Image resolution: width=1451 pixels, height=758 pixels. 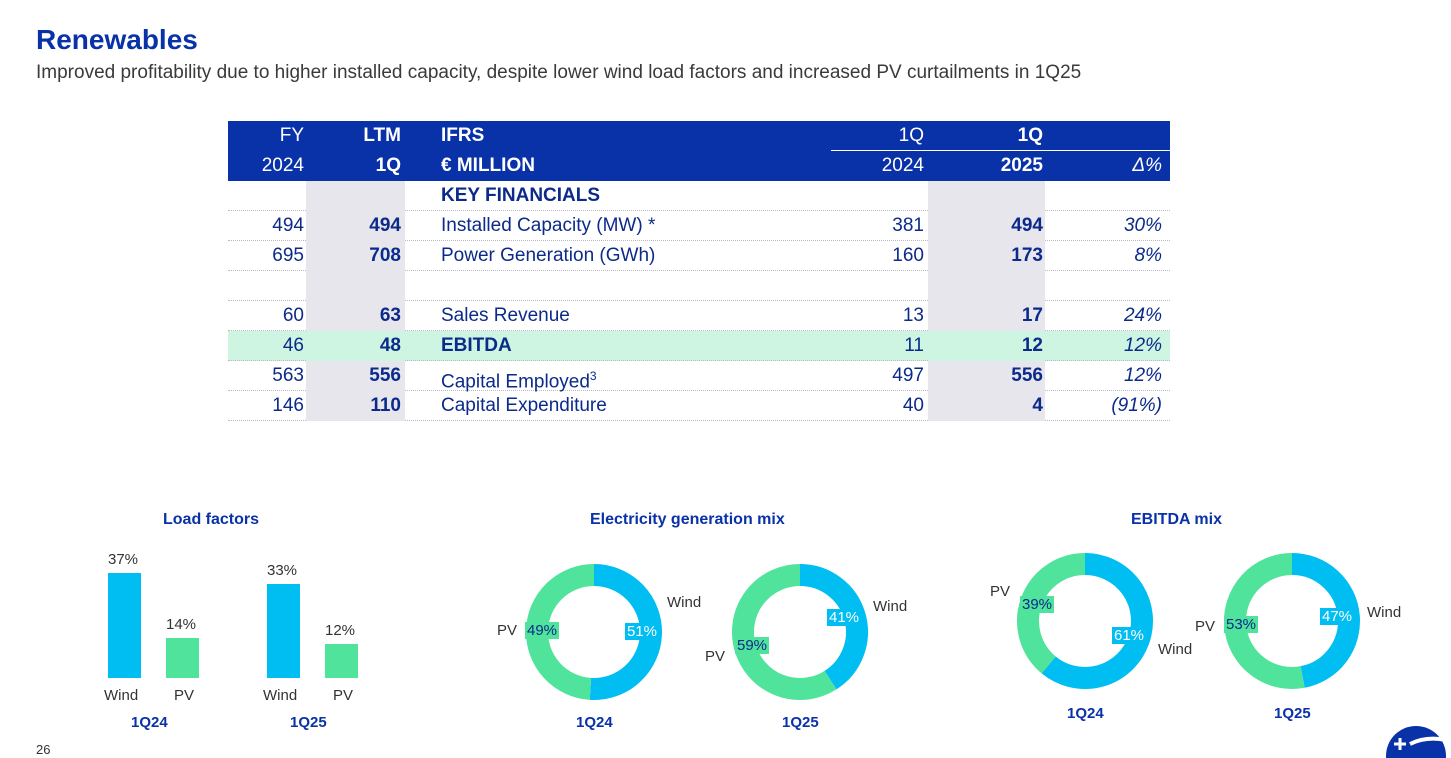 What do you see at coordinates (1148, 255) in the screenshot?
I see `cell-delta: 8%` at bounding box center [1148, 255].